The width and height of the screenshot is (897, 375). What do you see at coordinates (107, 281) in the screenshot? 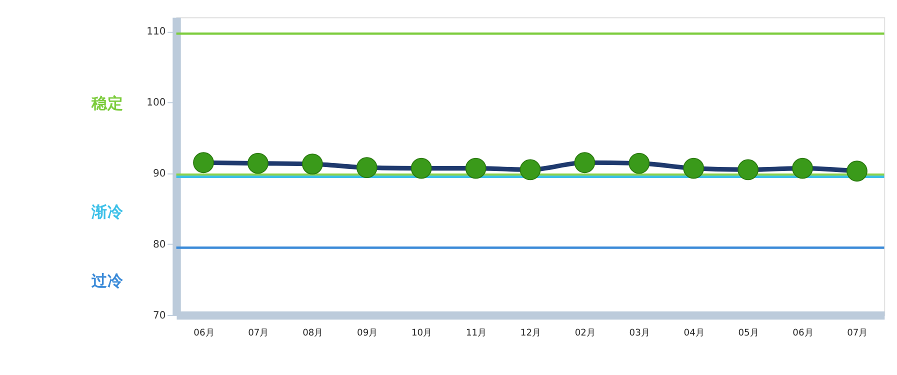
I see `text: 过冷` at bounding box center [107, 281].